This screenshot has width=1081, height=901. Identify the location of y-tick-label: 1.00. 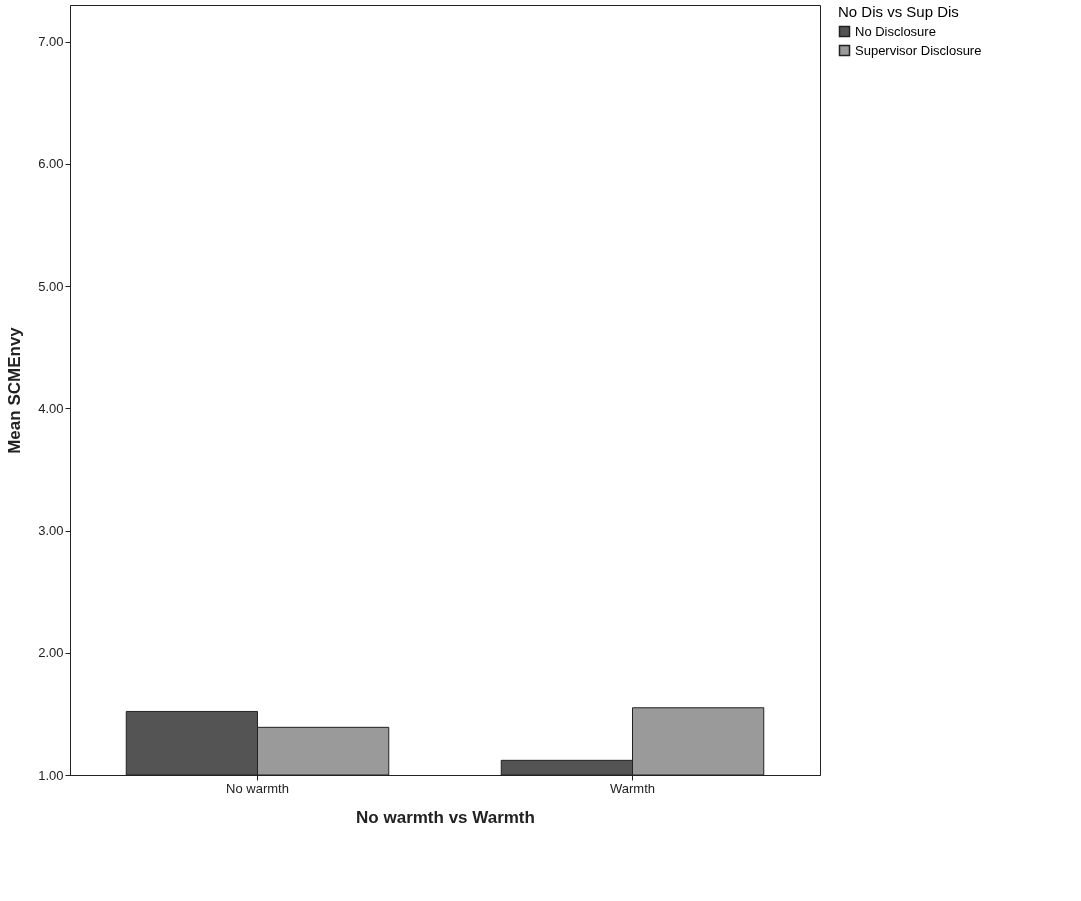
(51, 775).